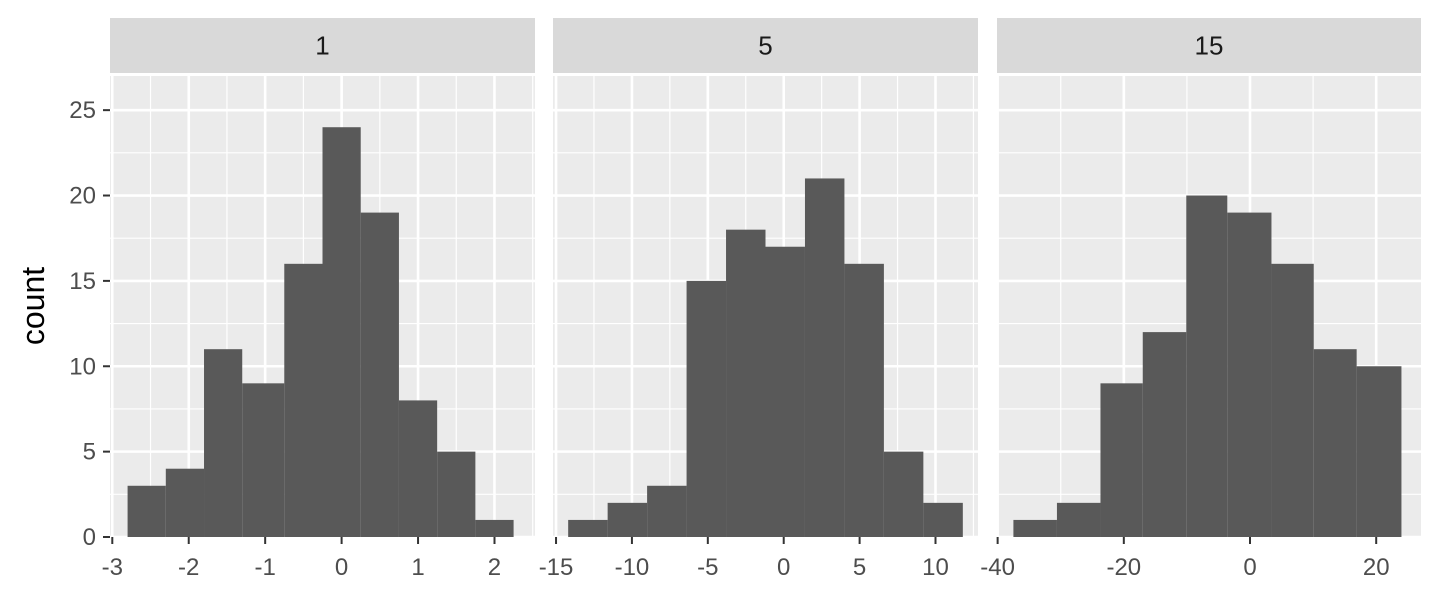 Image resolution: width=1440 pixels, height=605 pixels. Describe the element at coordinates (556, 567) in the screenshot. I see `x-tick-label: -15` at that location.